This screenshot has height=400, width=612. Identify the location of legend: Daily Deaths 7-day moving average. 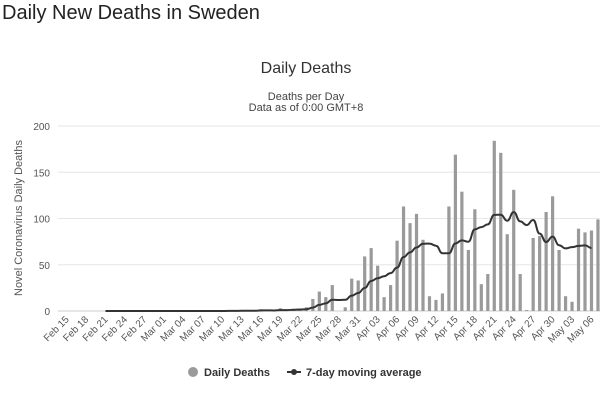
(305, 373).